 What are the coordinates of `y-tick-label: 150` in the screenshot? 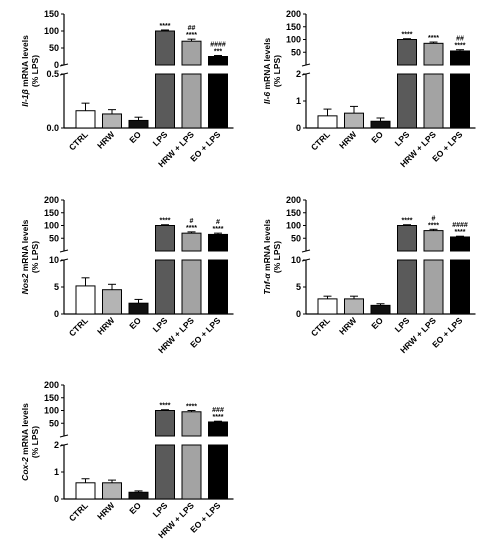 It's located at (293, 27).